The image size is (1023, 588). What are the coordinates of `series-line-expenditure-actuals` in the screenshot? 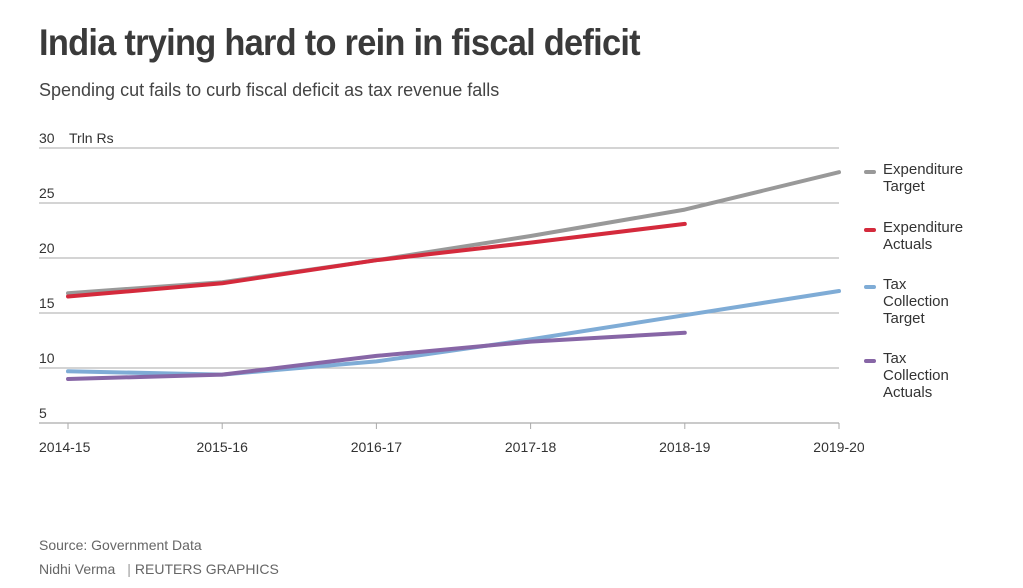 It's located at (376, 260).